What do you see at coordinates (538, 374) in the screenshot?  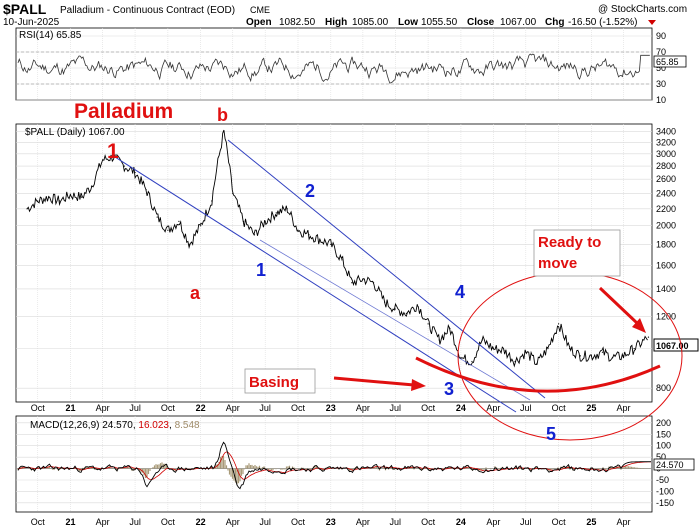 I see `basing-curve` at bounding box center [538, 374].